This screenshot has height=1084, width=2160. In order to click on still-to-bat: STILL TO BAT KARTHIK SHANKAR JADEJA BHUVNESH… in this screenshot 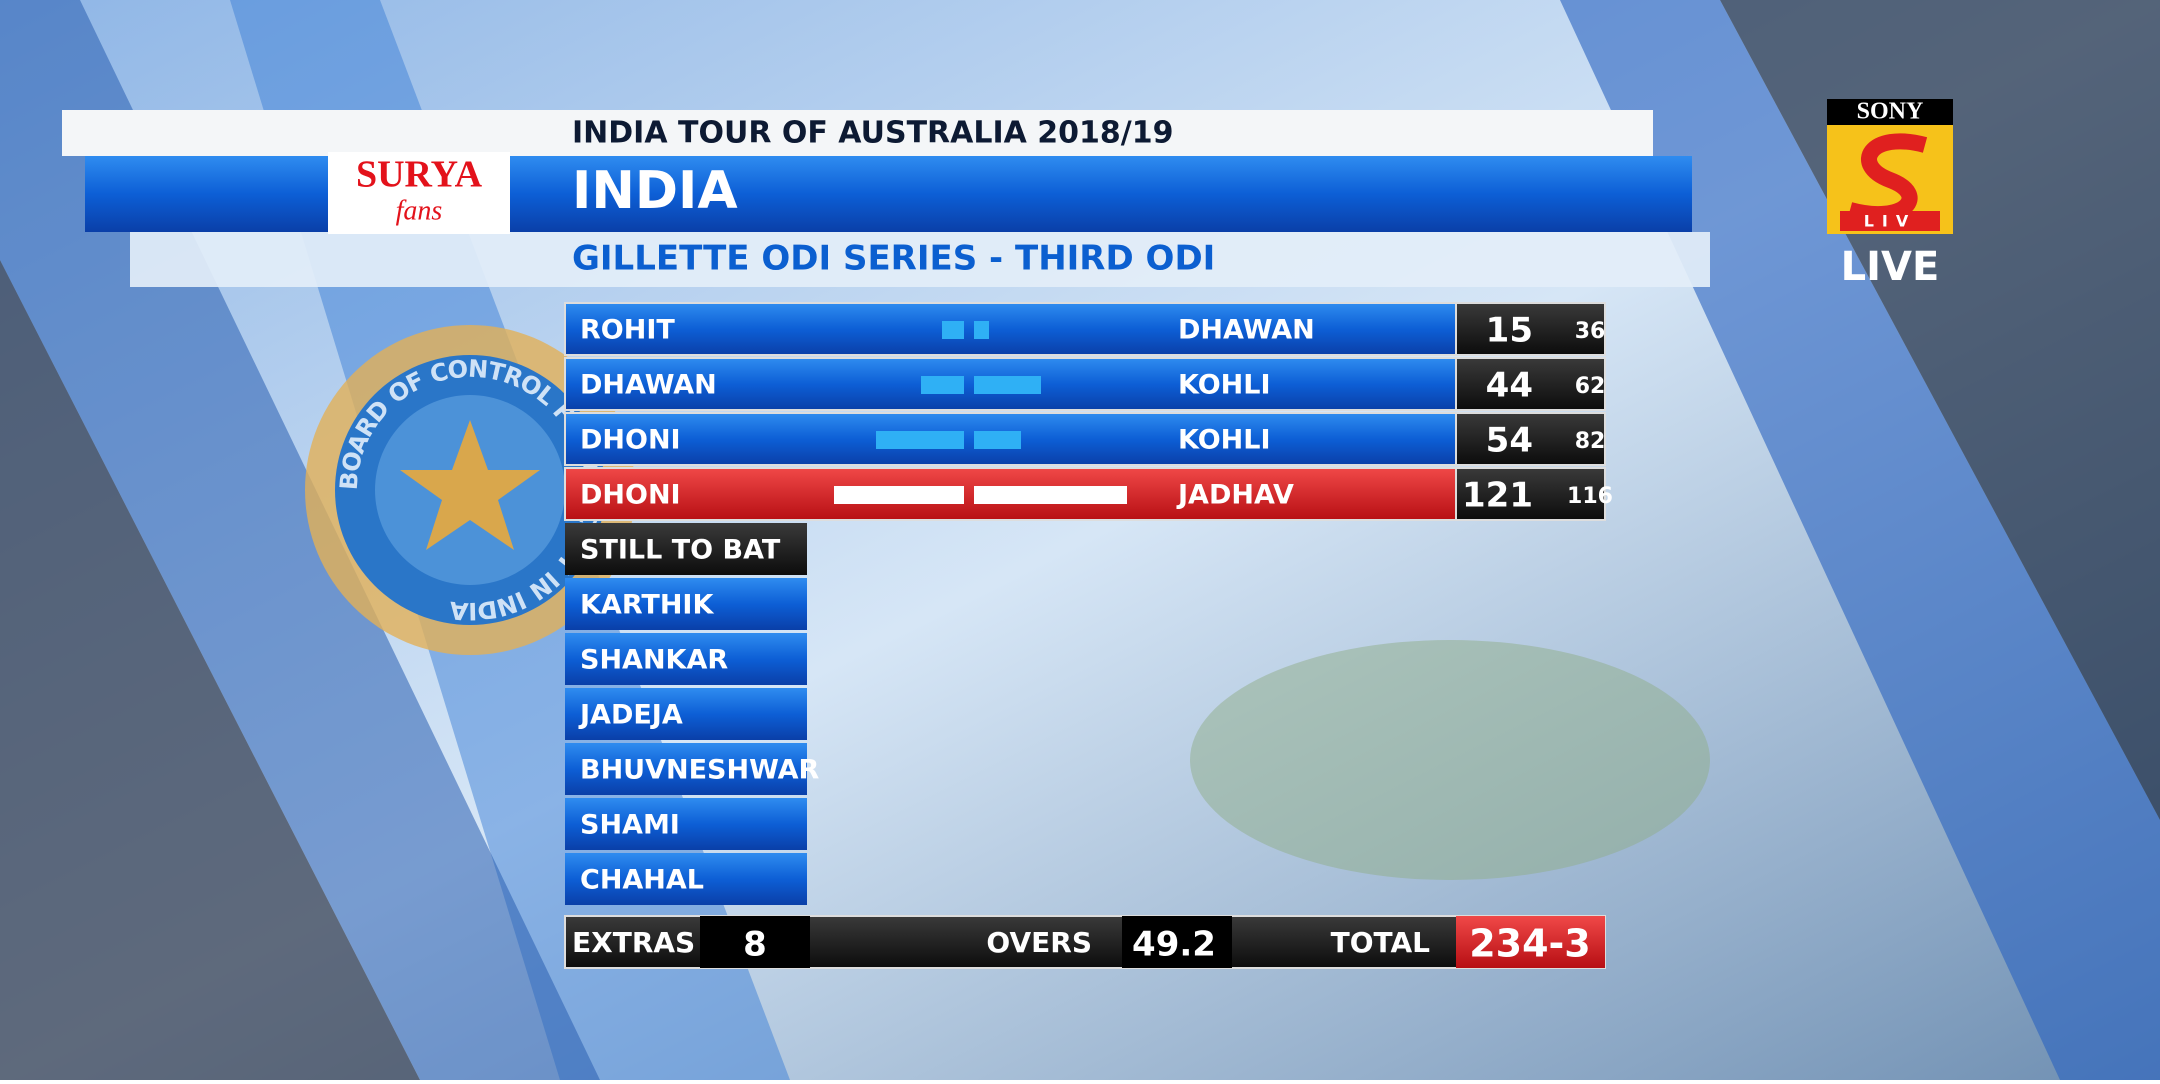, I will do `click(692, 714)`.